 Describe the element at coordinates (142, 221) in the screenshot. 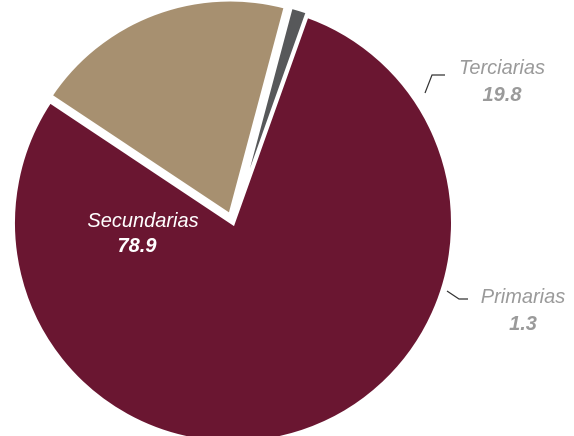

I see `slice-label-secundarias: Secundarias` at that location.